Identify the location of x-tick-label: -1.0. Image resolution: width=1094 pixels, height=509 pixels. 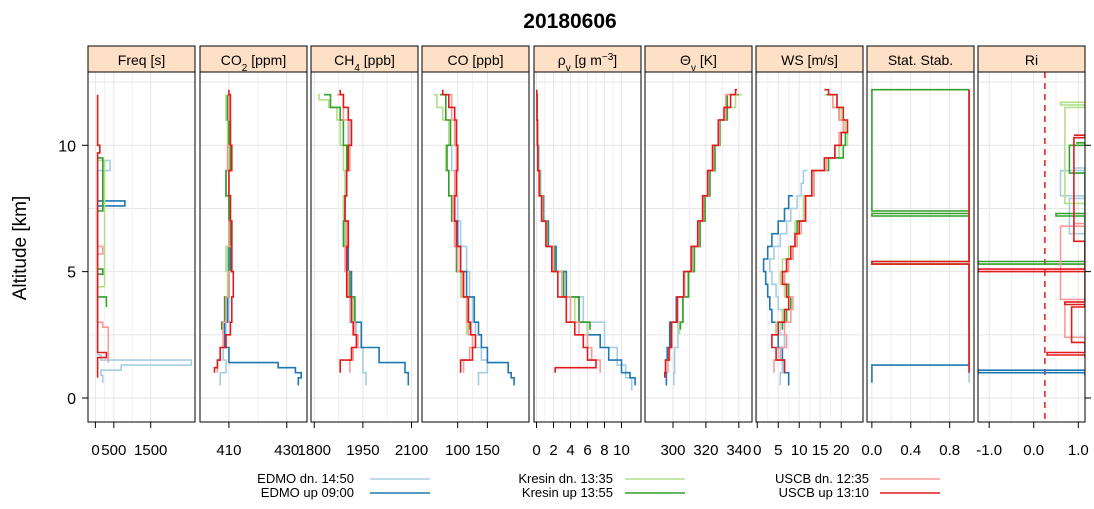
(989, 450).